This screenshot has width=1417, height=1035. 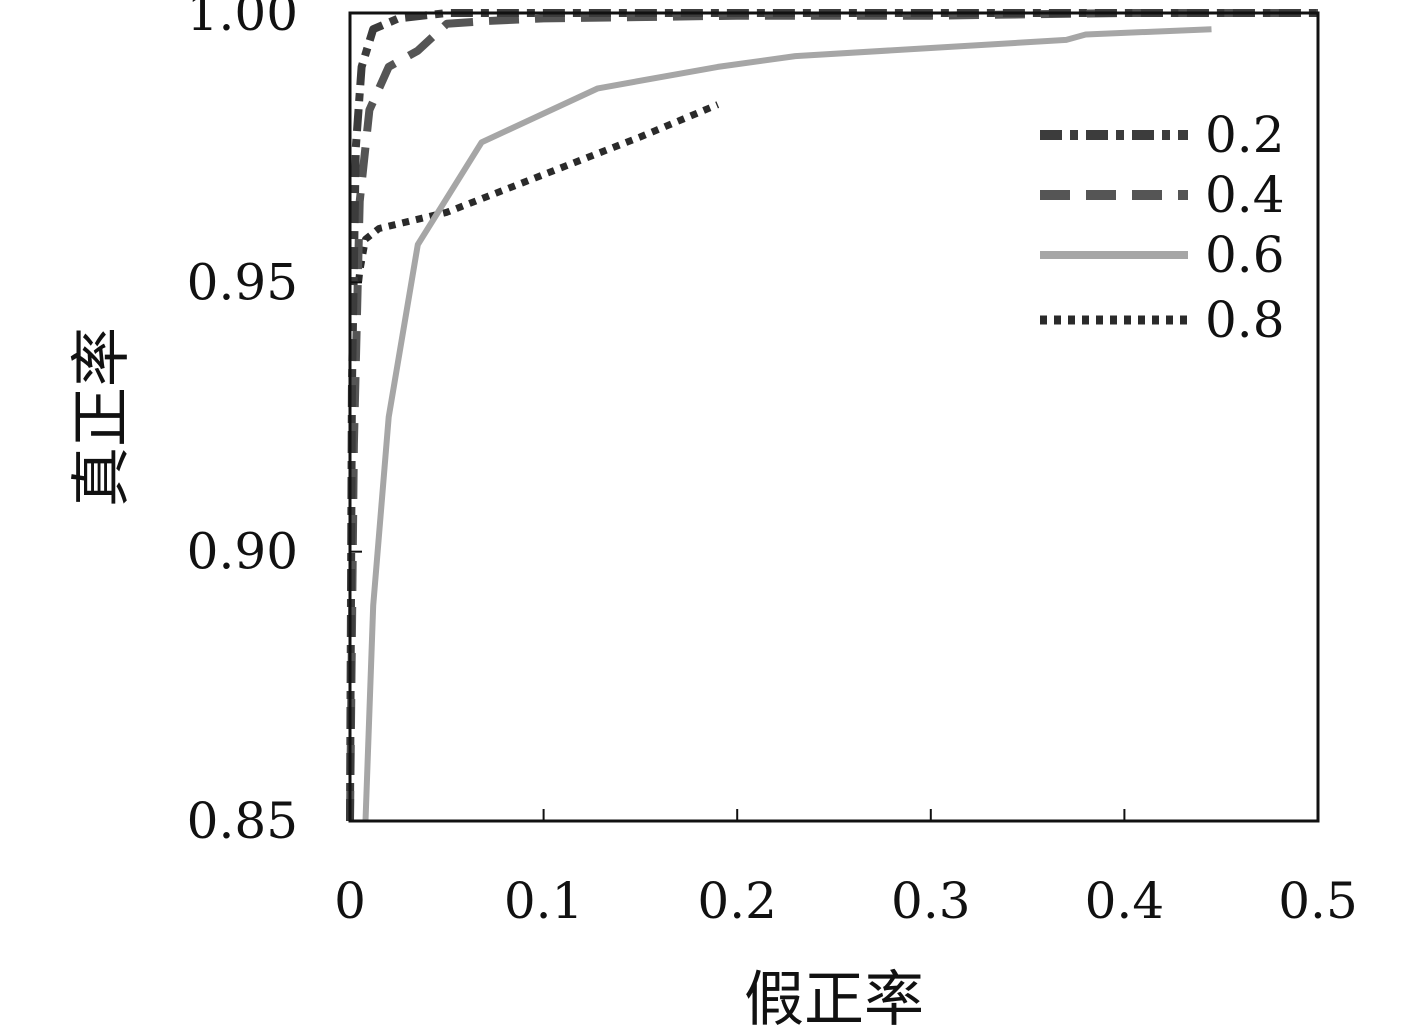 What do you see at coordinates (1125, 901) in the screenshot?
I see `x-tick-label: 0.4` at bounding box center [1125, 901].